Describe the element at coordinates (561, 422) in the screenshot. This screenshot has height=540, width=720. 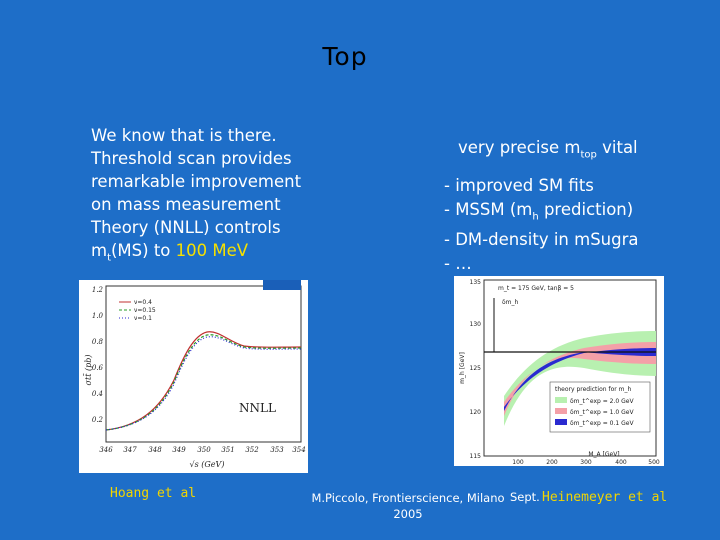
I see `legend-swatch-blue` at that location.